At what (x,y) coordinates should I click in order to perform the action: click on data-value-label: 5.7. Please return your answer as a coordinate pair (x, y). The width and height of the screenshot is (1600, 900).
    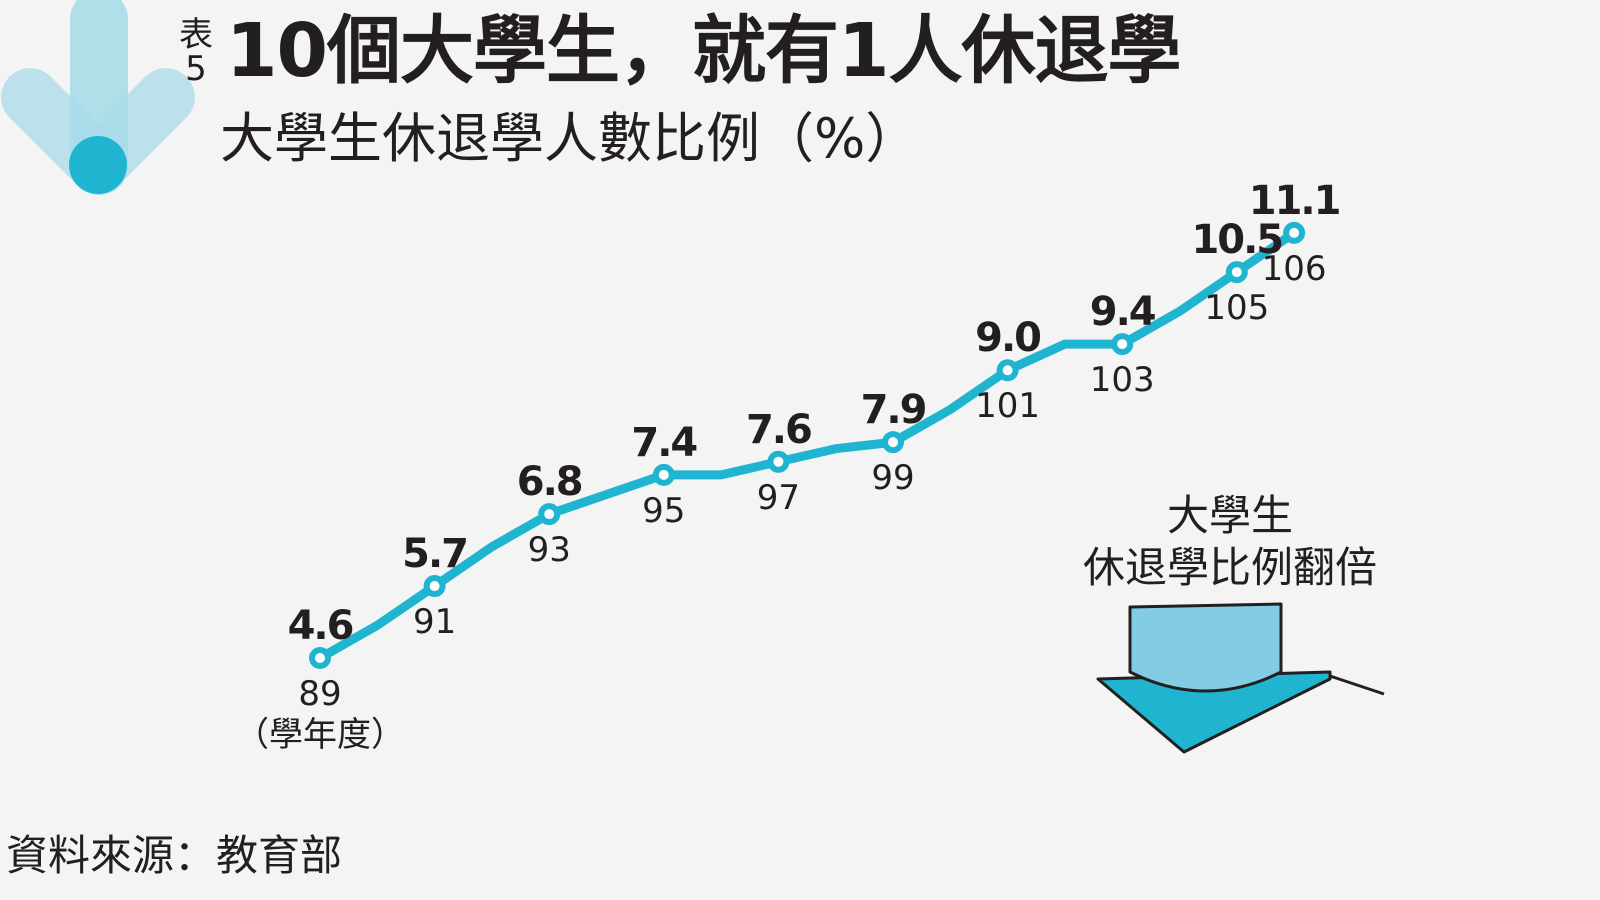
    Looking at the image, I should click on (434, 554).